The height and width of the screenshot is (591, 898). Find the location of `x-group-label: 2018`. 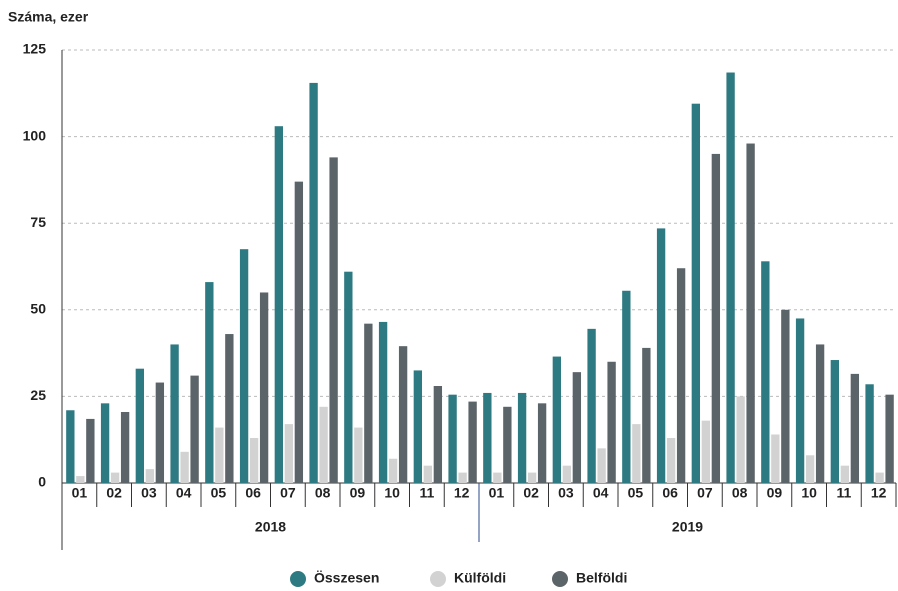

x-group-label: 2018 is located at coordinates (270, 527).